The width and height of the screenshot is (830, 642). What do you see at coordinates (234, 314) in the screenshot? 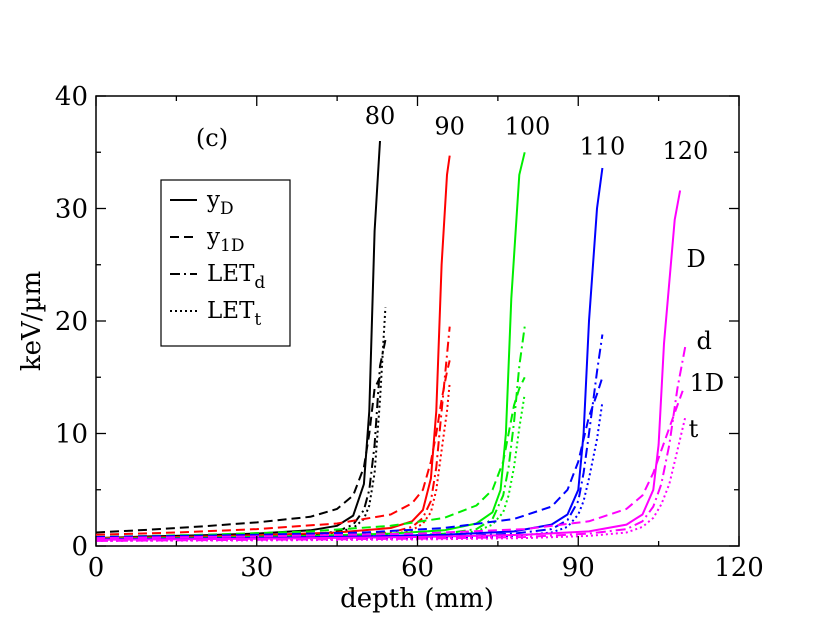
I see `legend-label: LETt` at bounding box center [234, 314].